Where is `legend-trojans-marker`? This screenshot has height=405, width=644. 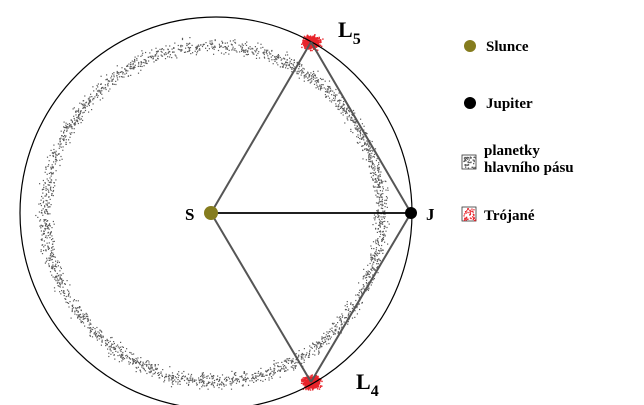
legend-trojans-marker is located at coordinates (469, 214).